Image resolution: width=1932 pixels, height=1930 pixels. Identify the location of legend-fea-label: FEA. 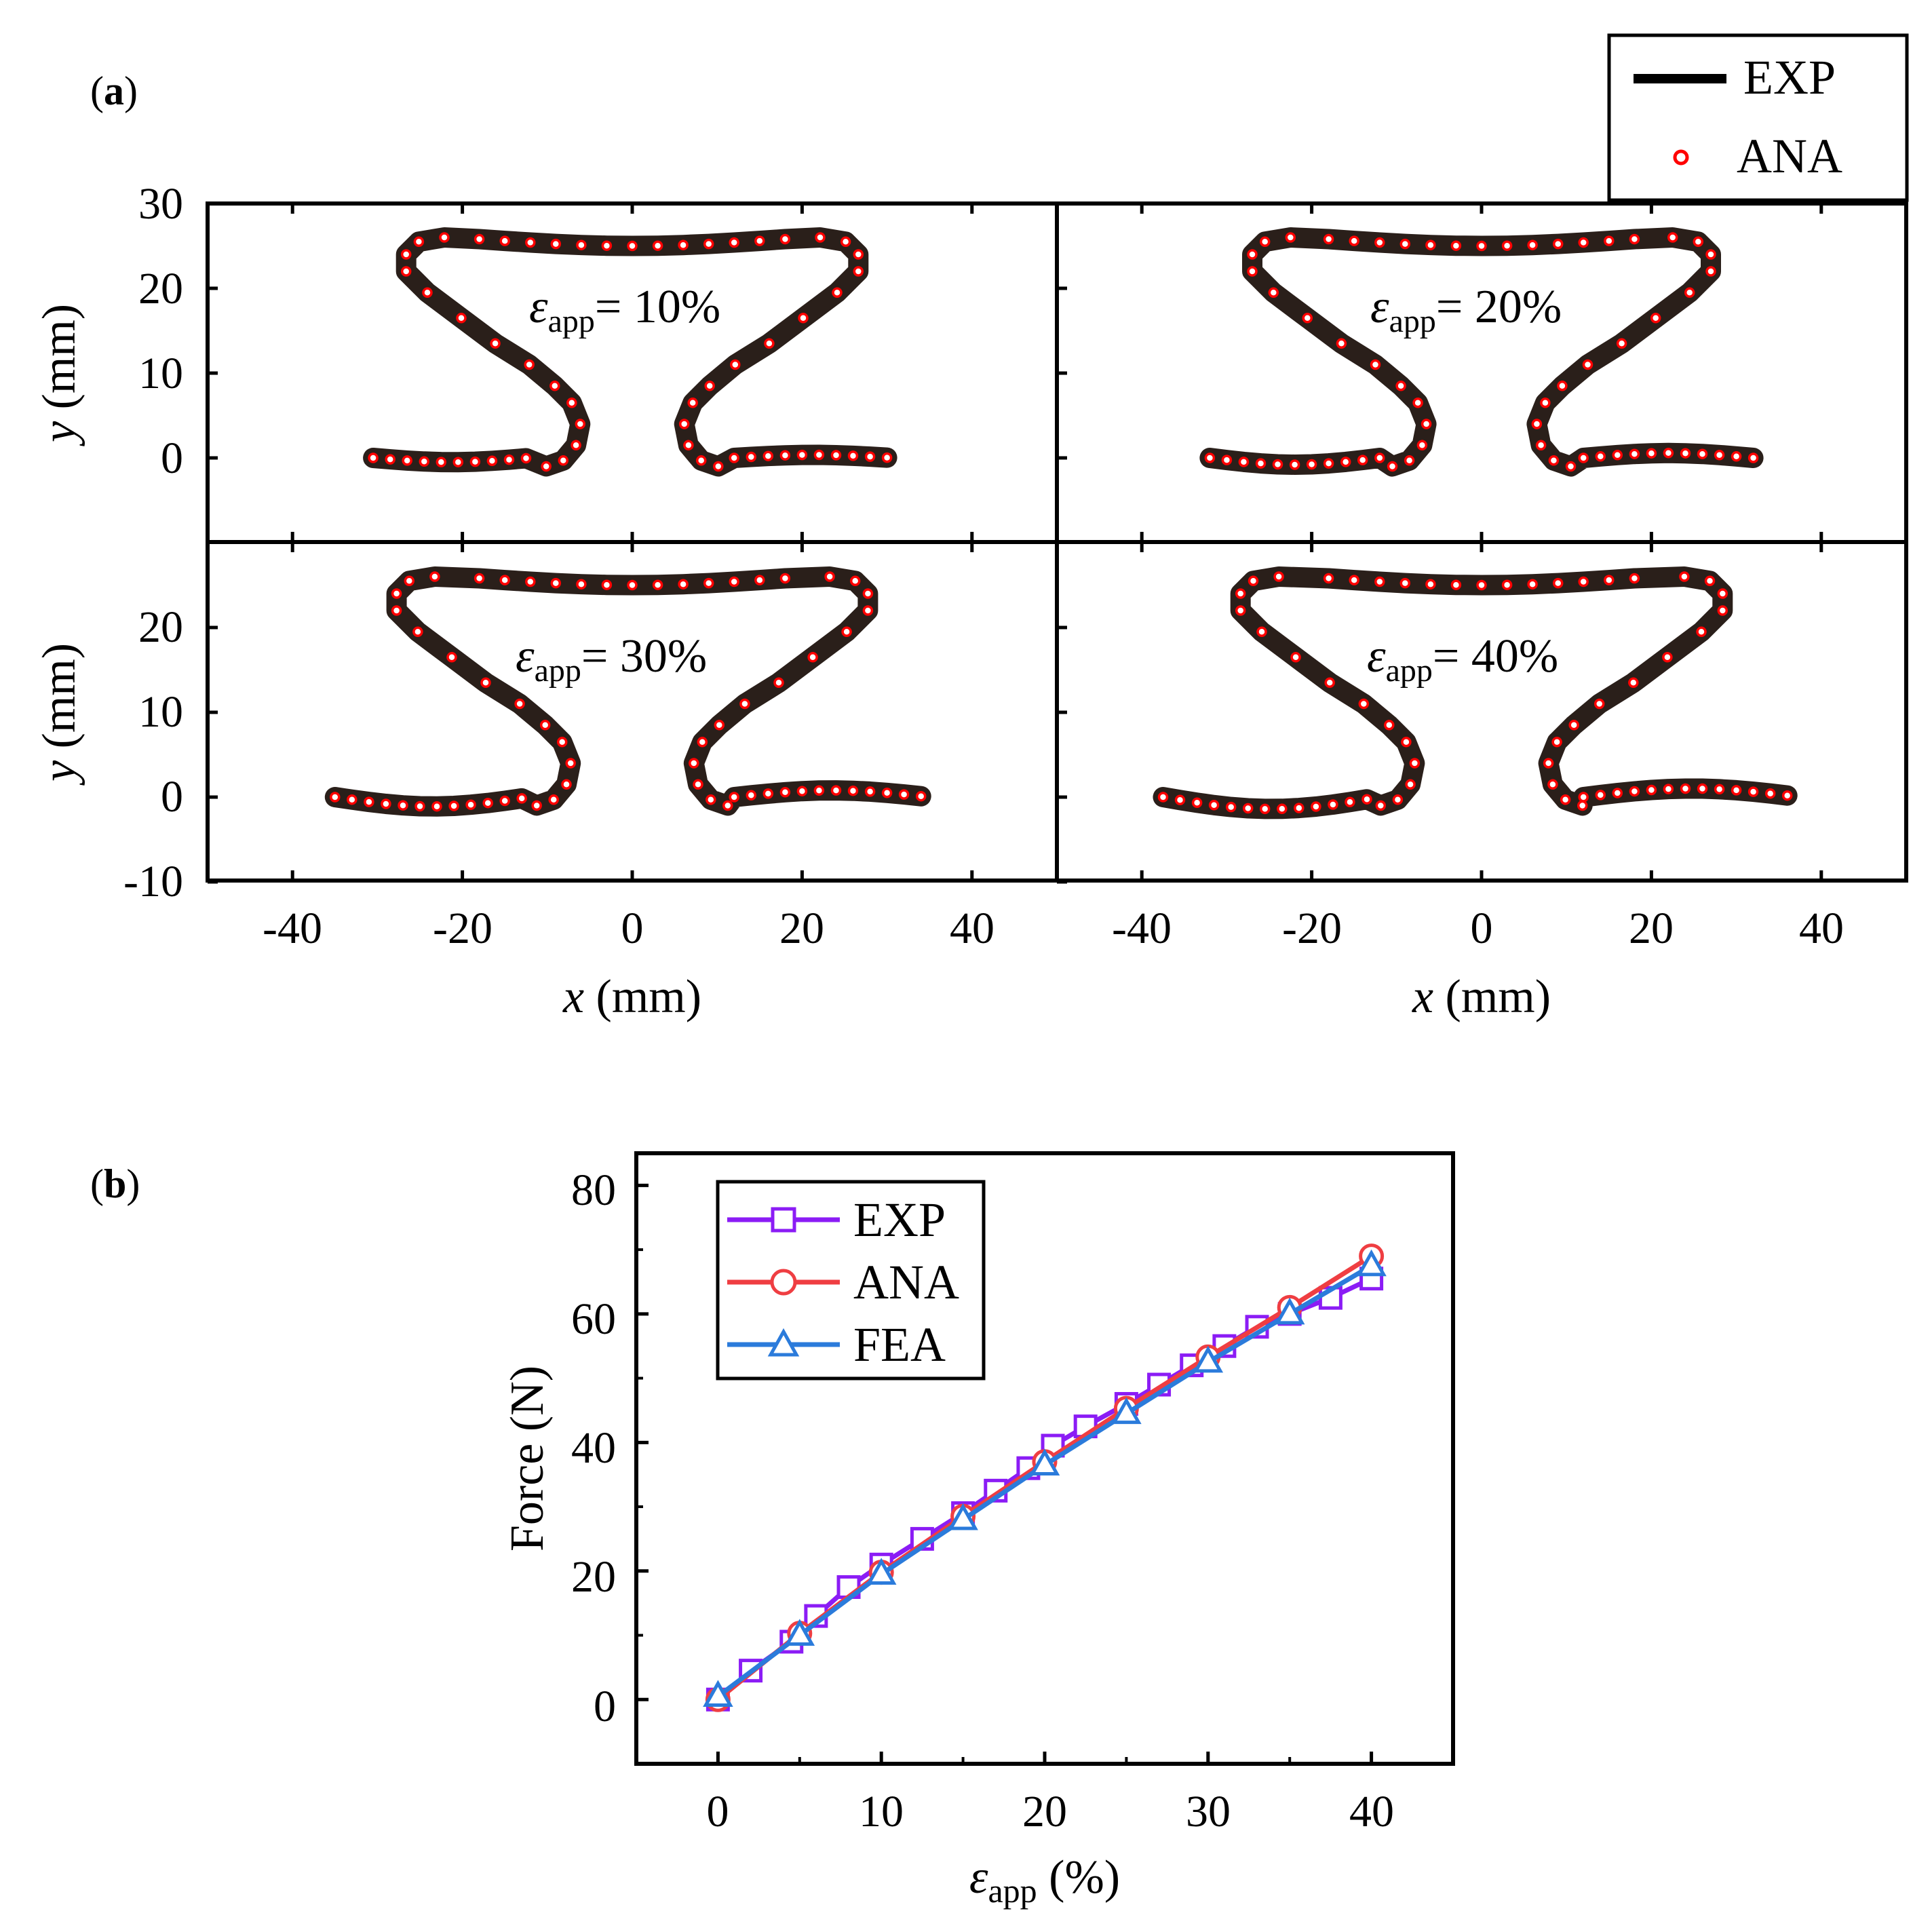
(899, 1344).